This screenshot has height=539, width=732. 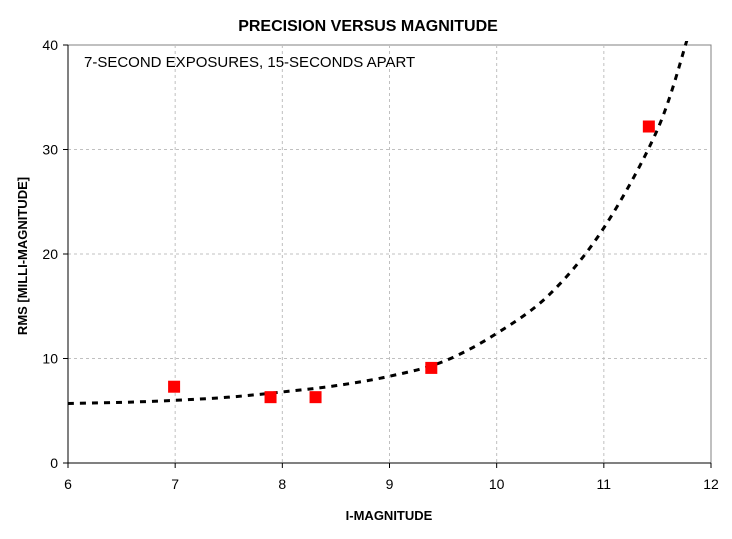 What do you see at coordinates (249, 62) in the screenshot?
I see `chart-annotation: 7-SECOND EXPOSURES, 15-SECONDS APART` at bounding box center [249, 62].